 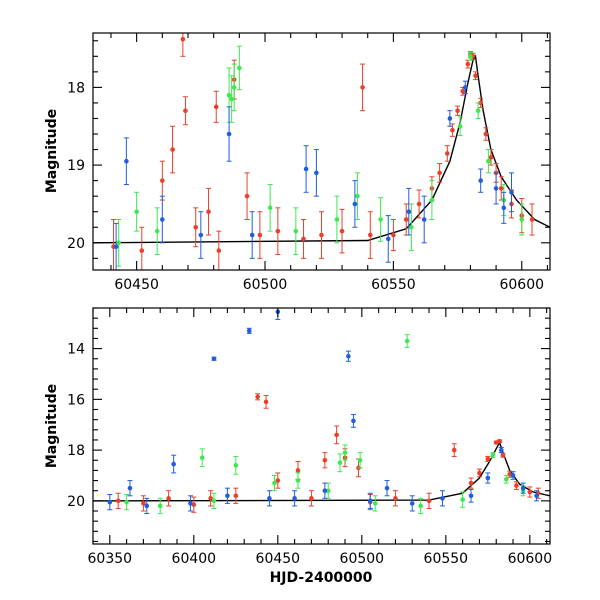 I want to click on x-tick-label: 60350, so click(x=110, y=559).